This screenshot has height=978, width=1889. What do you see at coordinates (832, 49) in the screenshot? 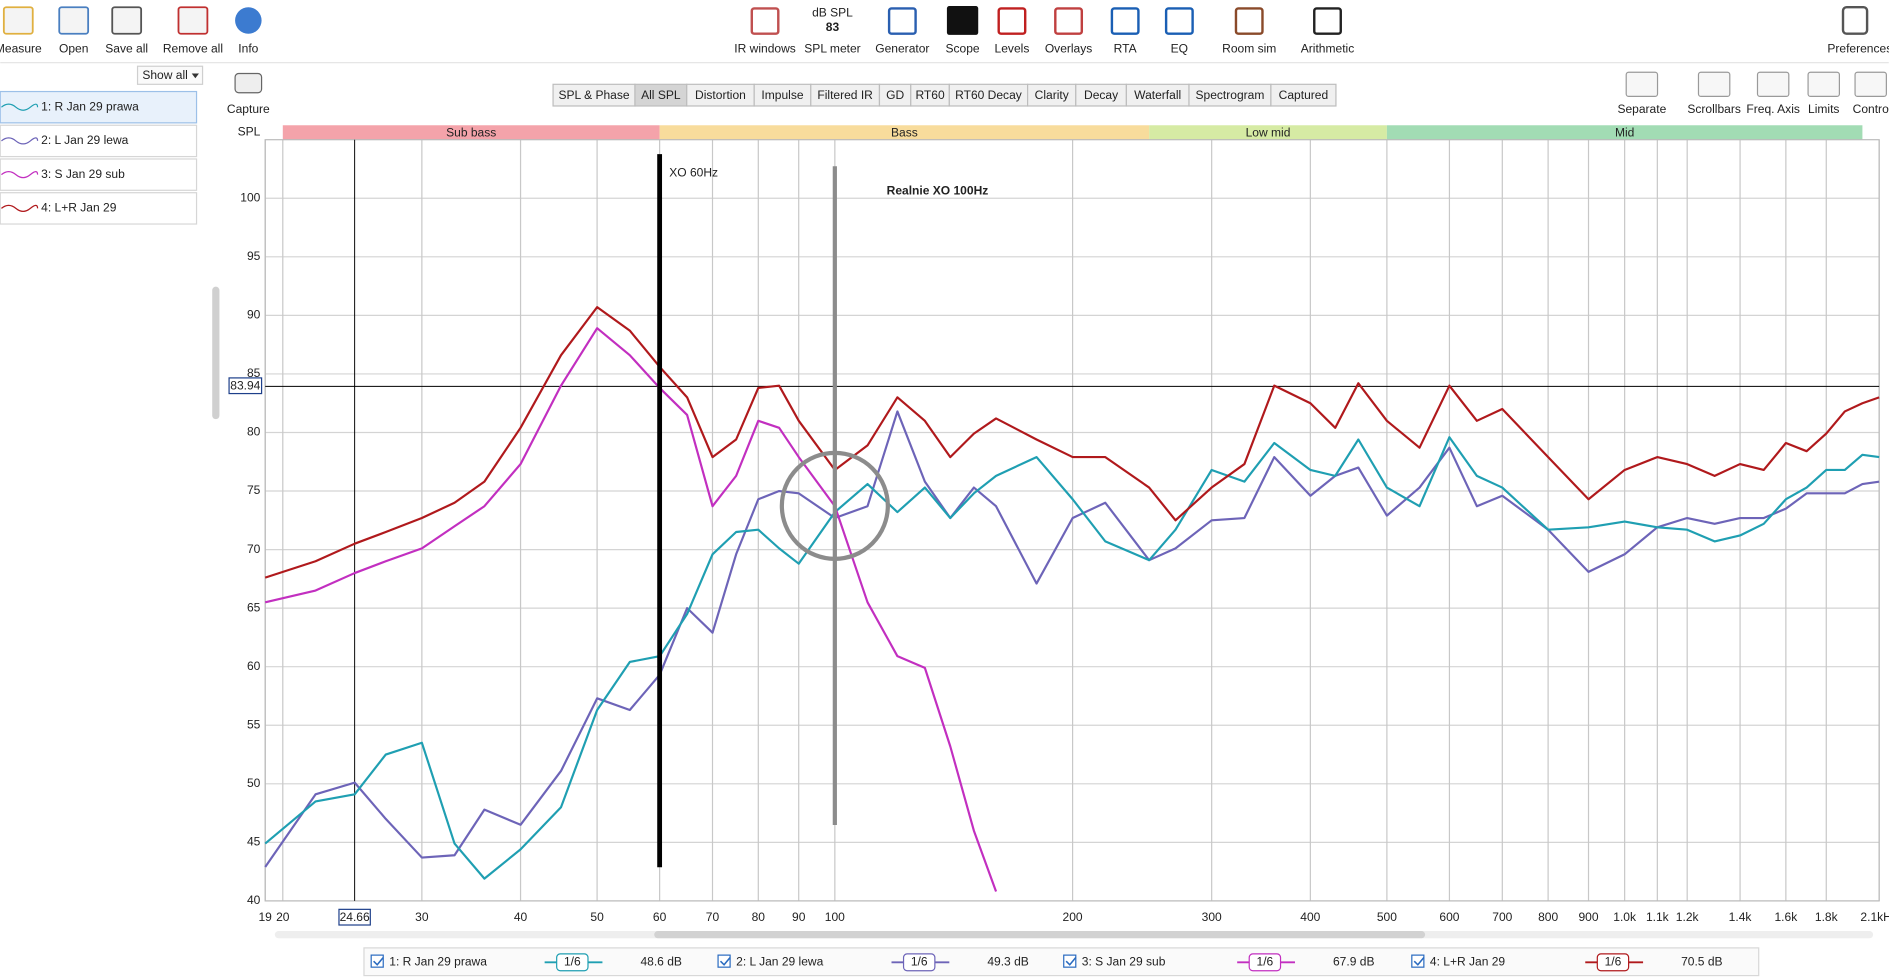
I see `toolbar-label: SPL meter` at bounding box center [832, 49].